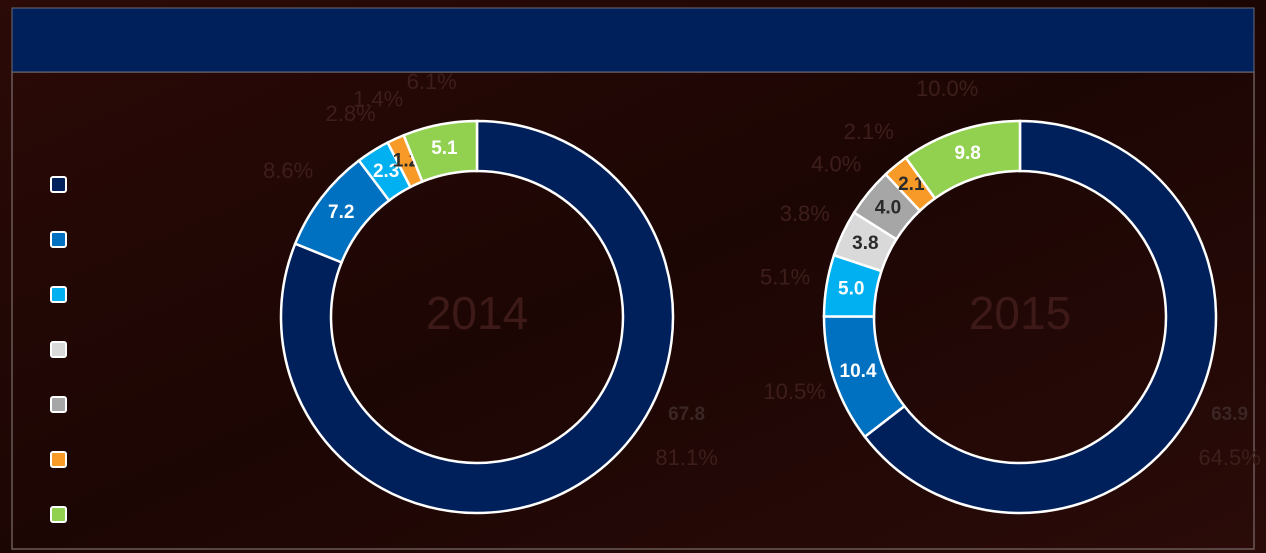  Describe the element at coordinates (633, 40) in the screenshot. I see `header-bar` at that location.